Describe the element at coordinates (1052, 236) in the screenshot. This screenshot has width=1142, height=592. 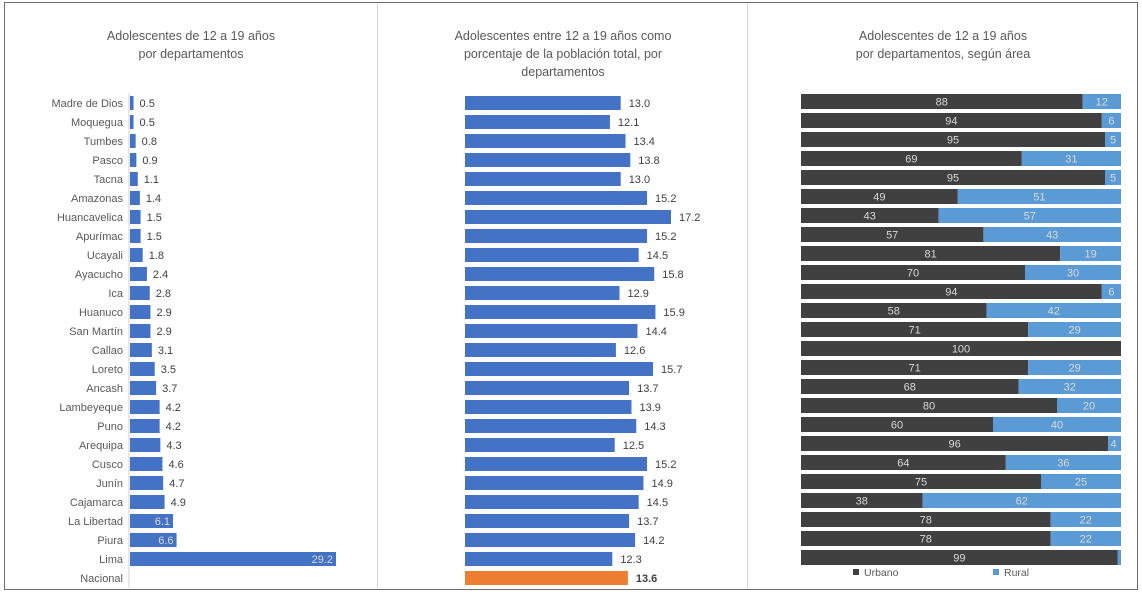
I see `data-label-rural: 43` at that location.